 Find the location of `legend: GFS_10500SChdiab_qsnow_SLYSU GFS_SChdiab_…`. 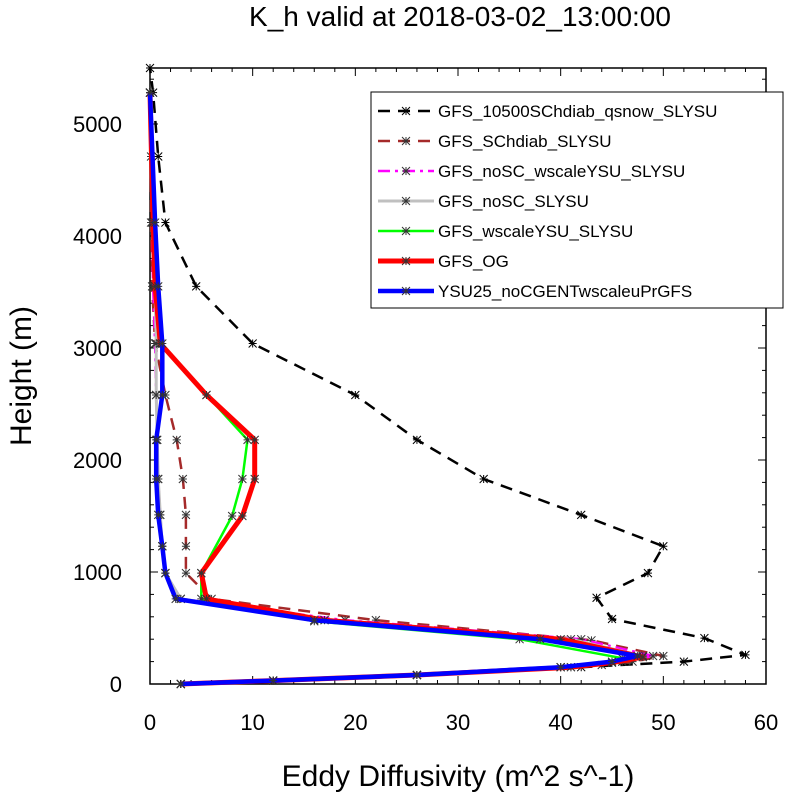

legend: GFS_10500SChdiab_qsnow_SLYSU GFS_SChdiab_… is located at coordinates (577, 200).